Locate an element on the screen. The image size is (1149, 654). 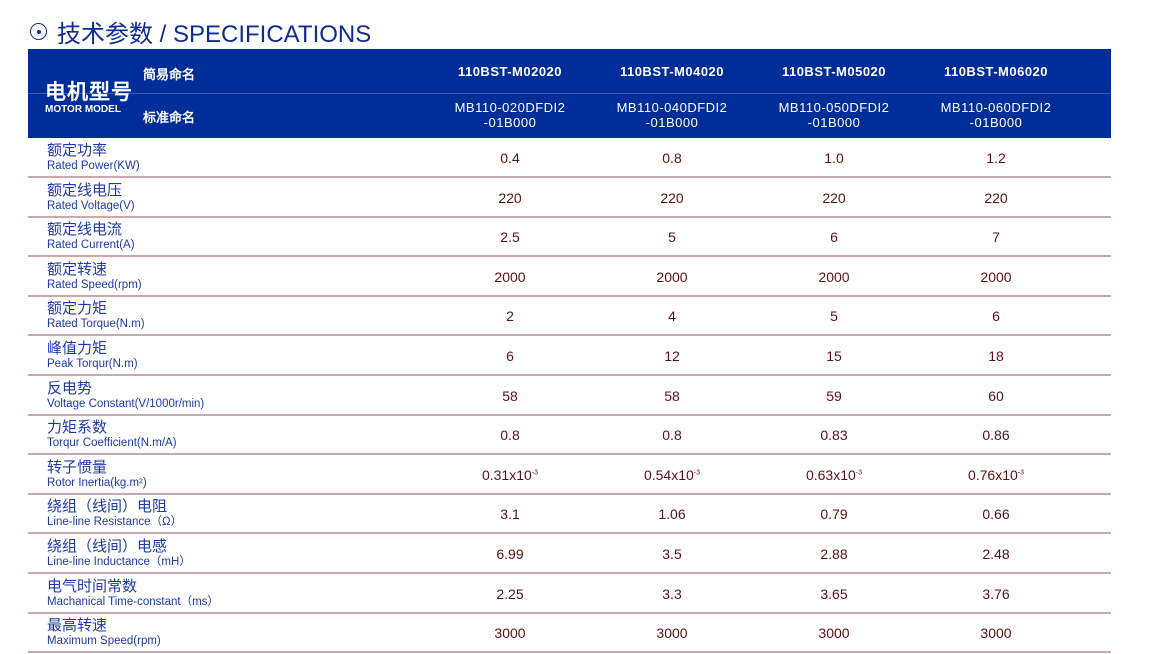
table-cell: 6 is located at coordinates (834, 237).